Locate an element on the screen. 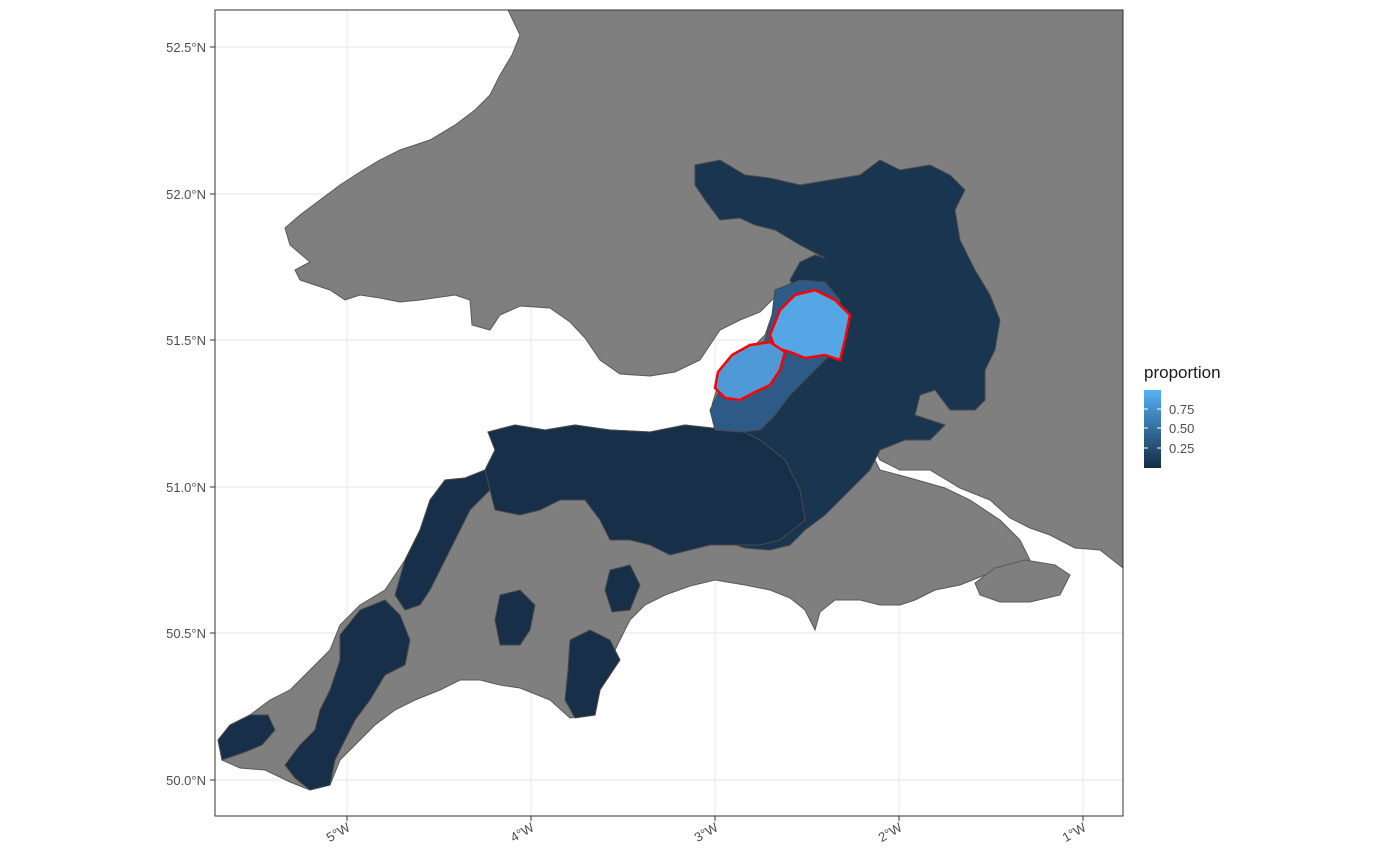  region-low-proportion-cornwall is located at coordinates (347, 695).